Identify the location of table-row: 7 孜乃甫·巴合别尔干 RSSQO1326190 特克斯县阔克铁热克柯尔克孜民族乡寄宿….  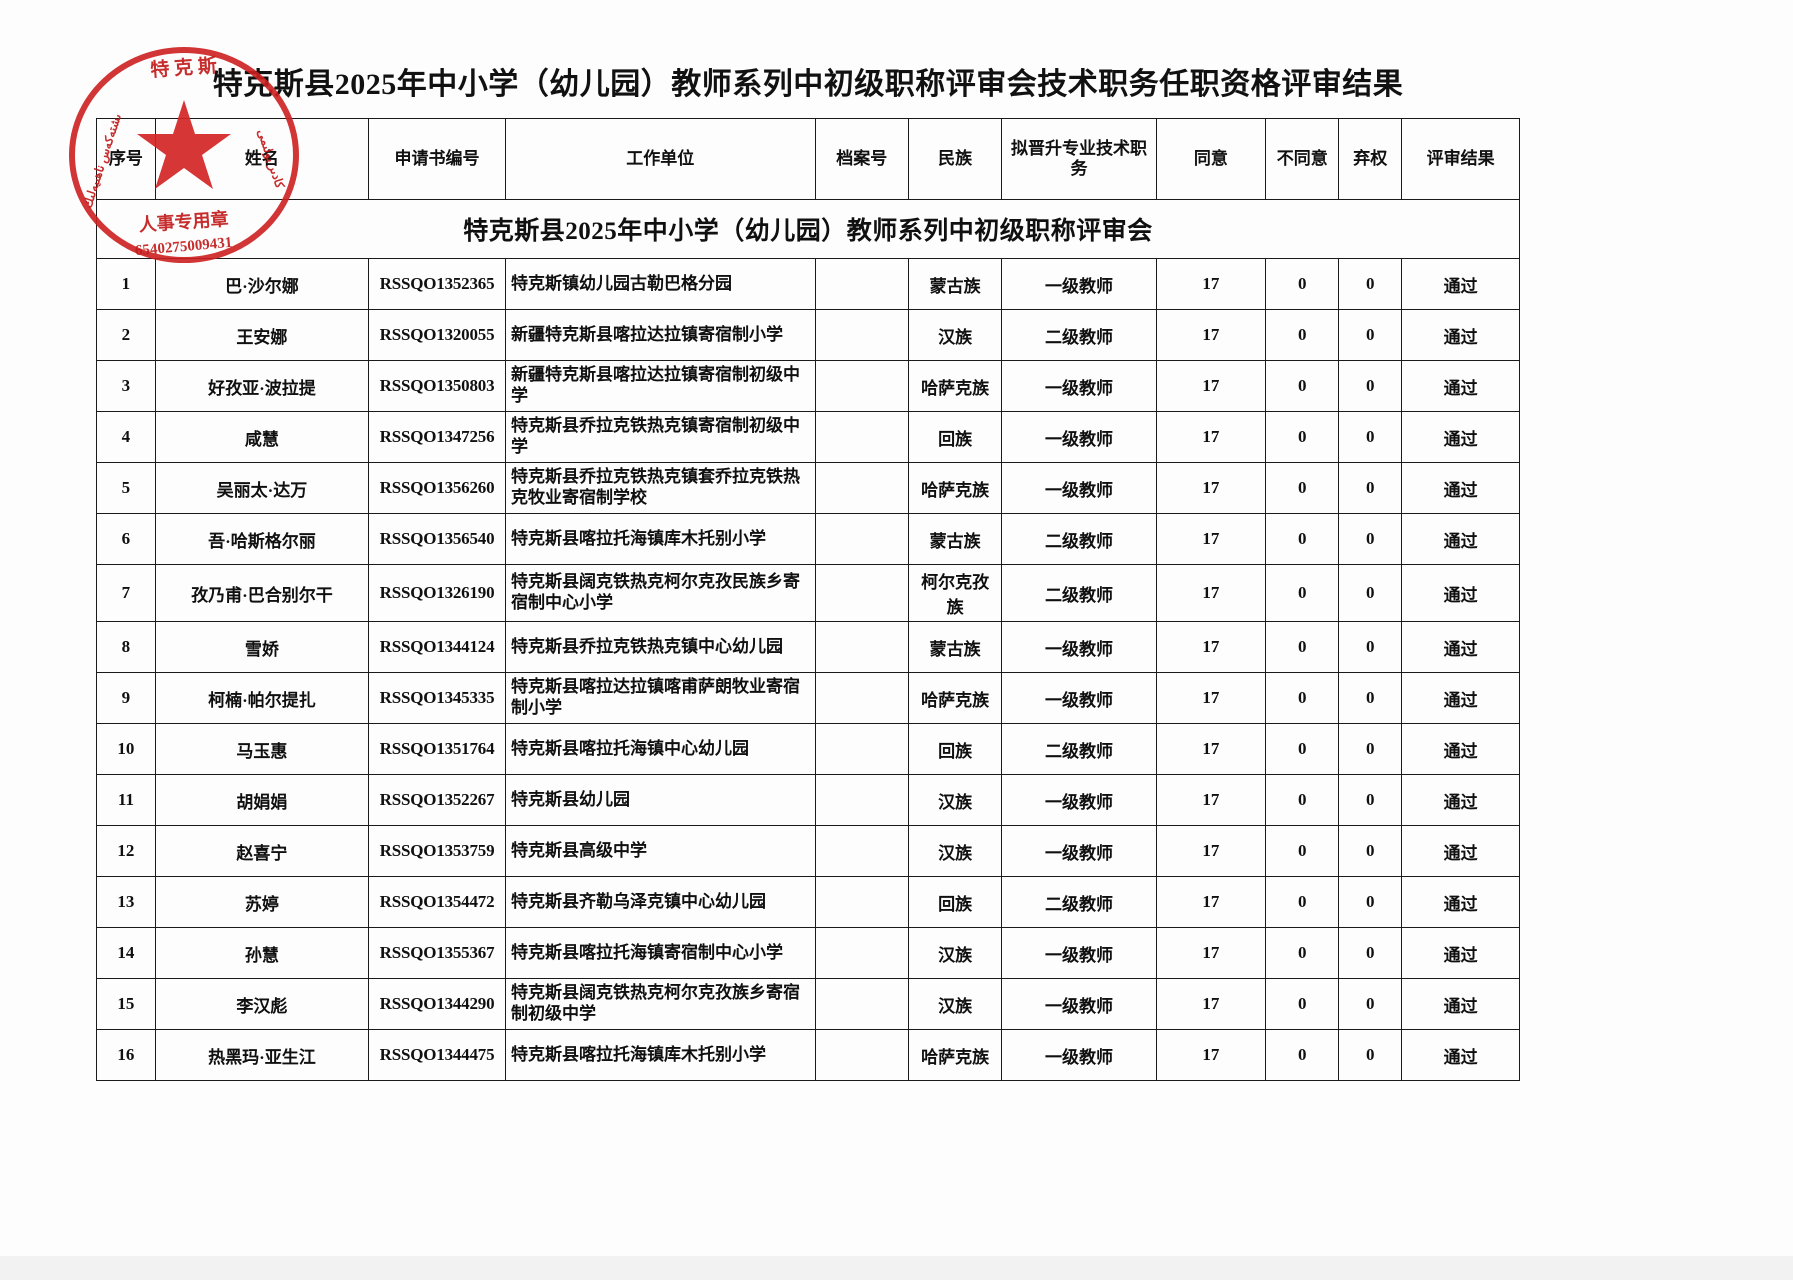
(808, 593).